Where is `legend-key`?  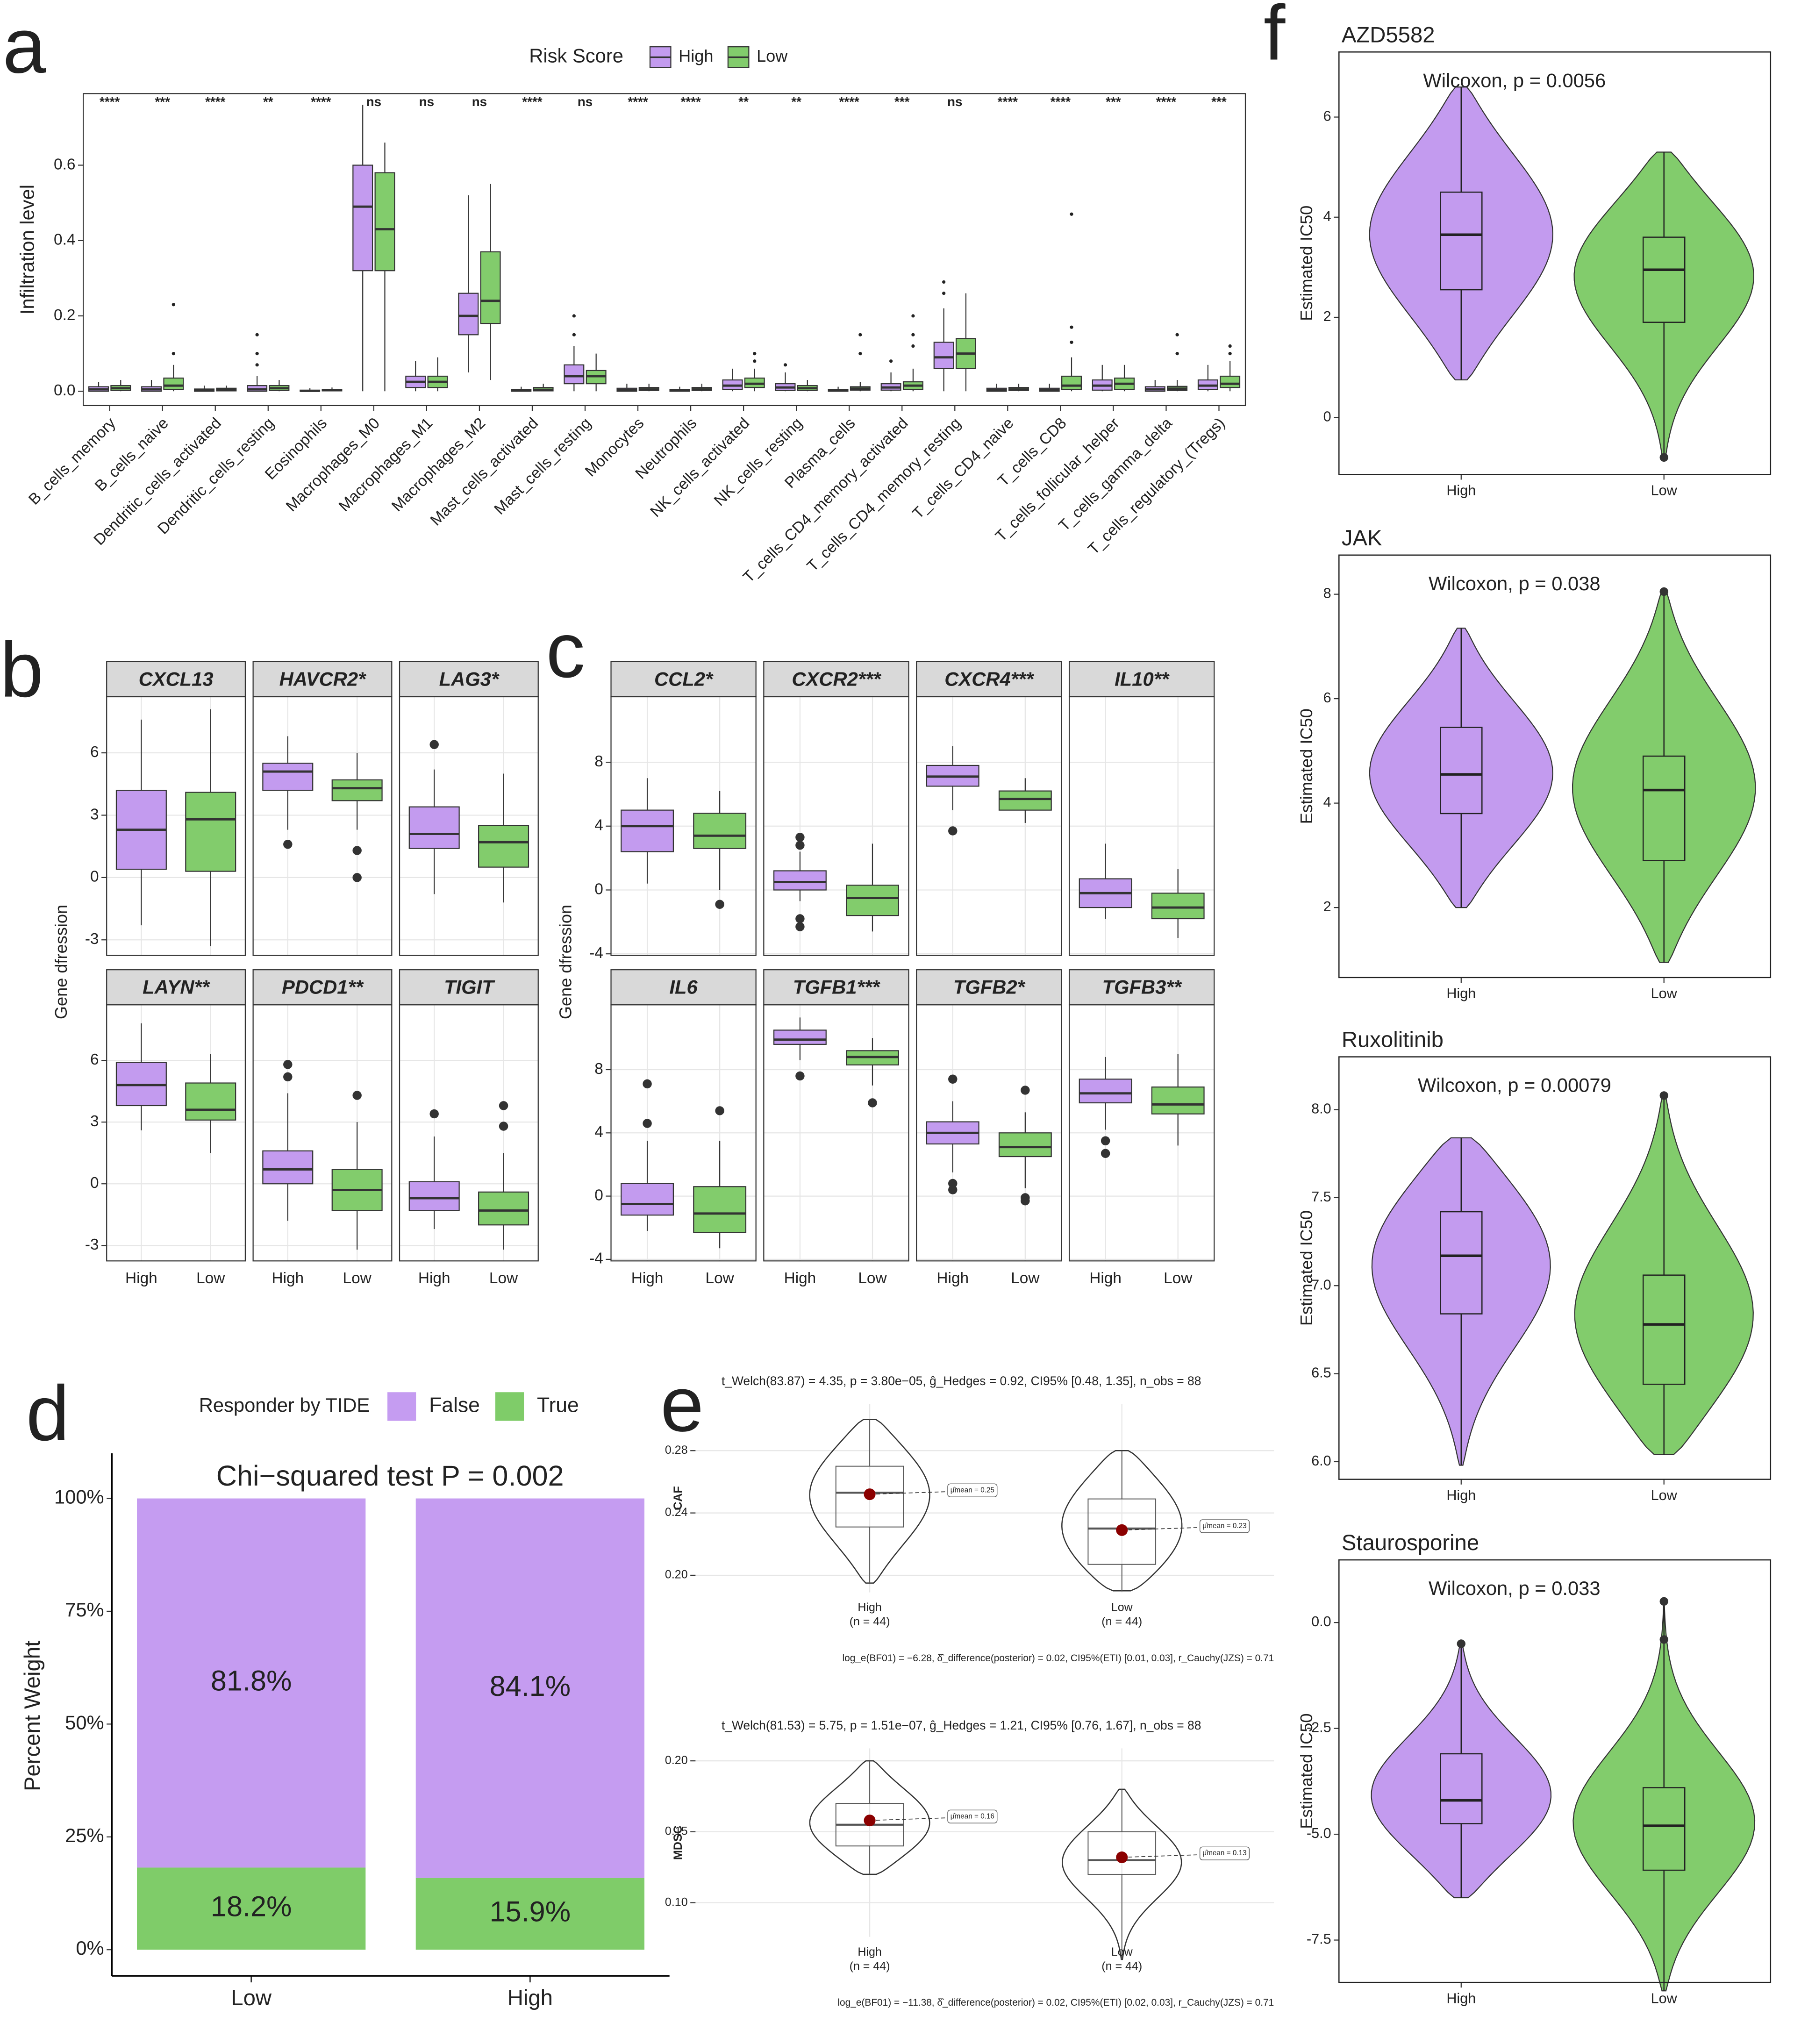 legend-key is located at coordinates (401, 1406).